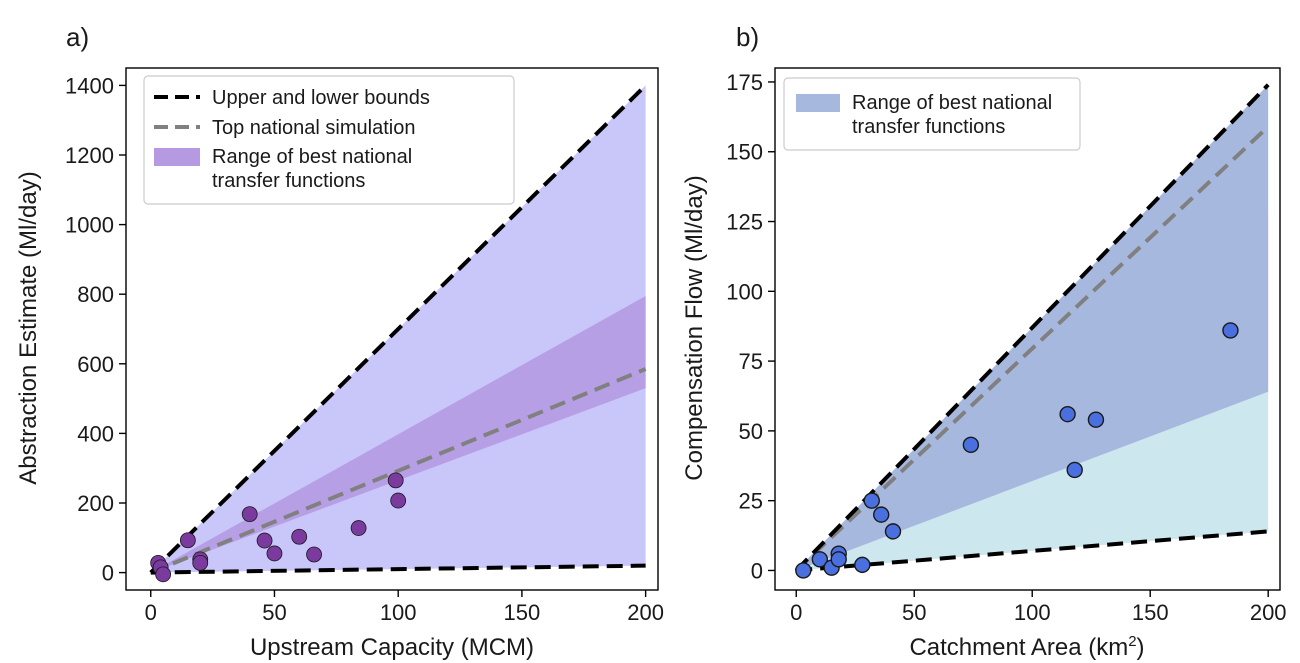 This screenshot has width=1300, height=663. I want to click on y-tick-label: 800, so click(95, 294).